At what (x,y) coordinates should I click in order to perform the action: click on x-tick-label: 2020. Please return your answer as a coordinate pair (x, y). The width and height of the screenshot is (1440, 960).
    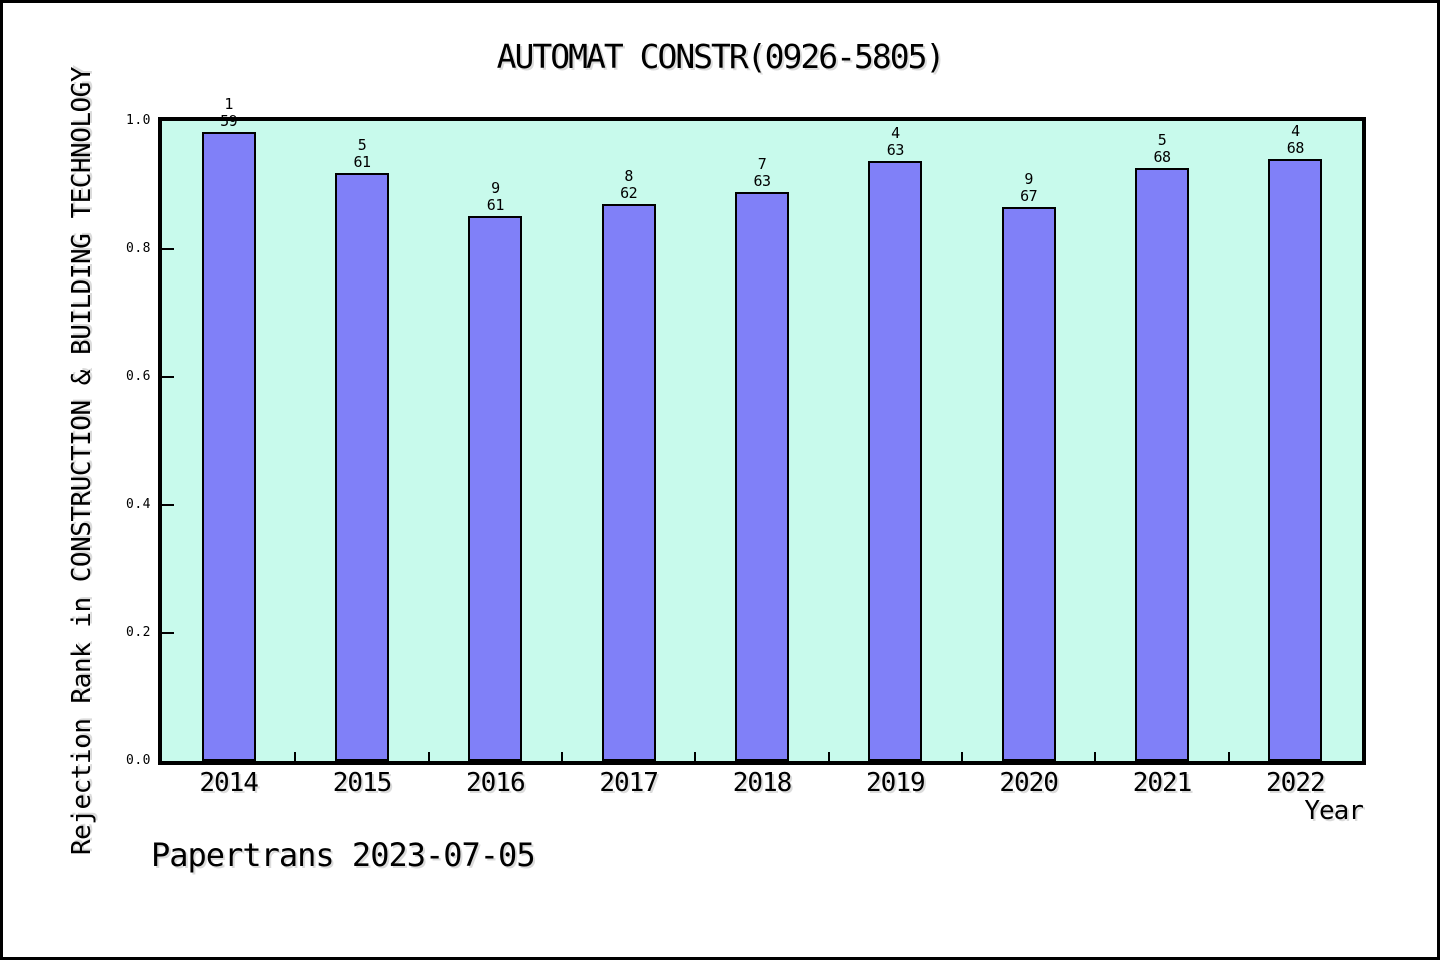
    Looking at the image, I should click on (1029, 783).